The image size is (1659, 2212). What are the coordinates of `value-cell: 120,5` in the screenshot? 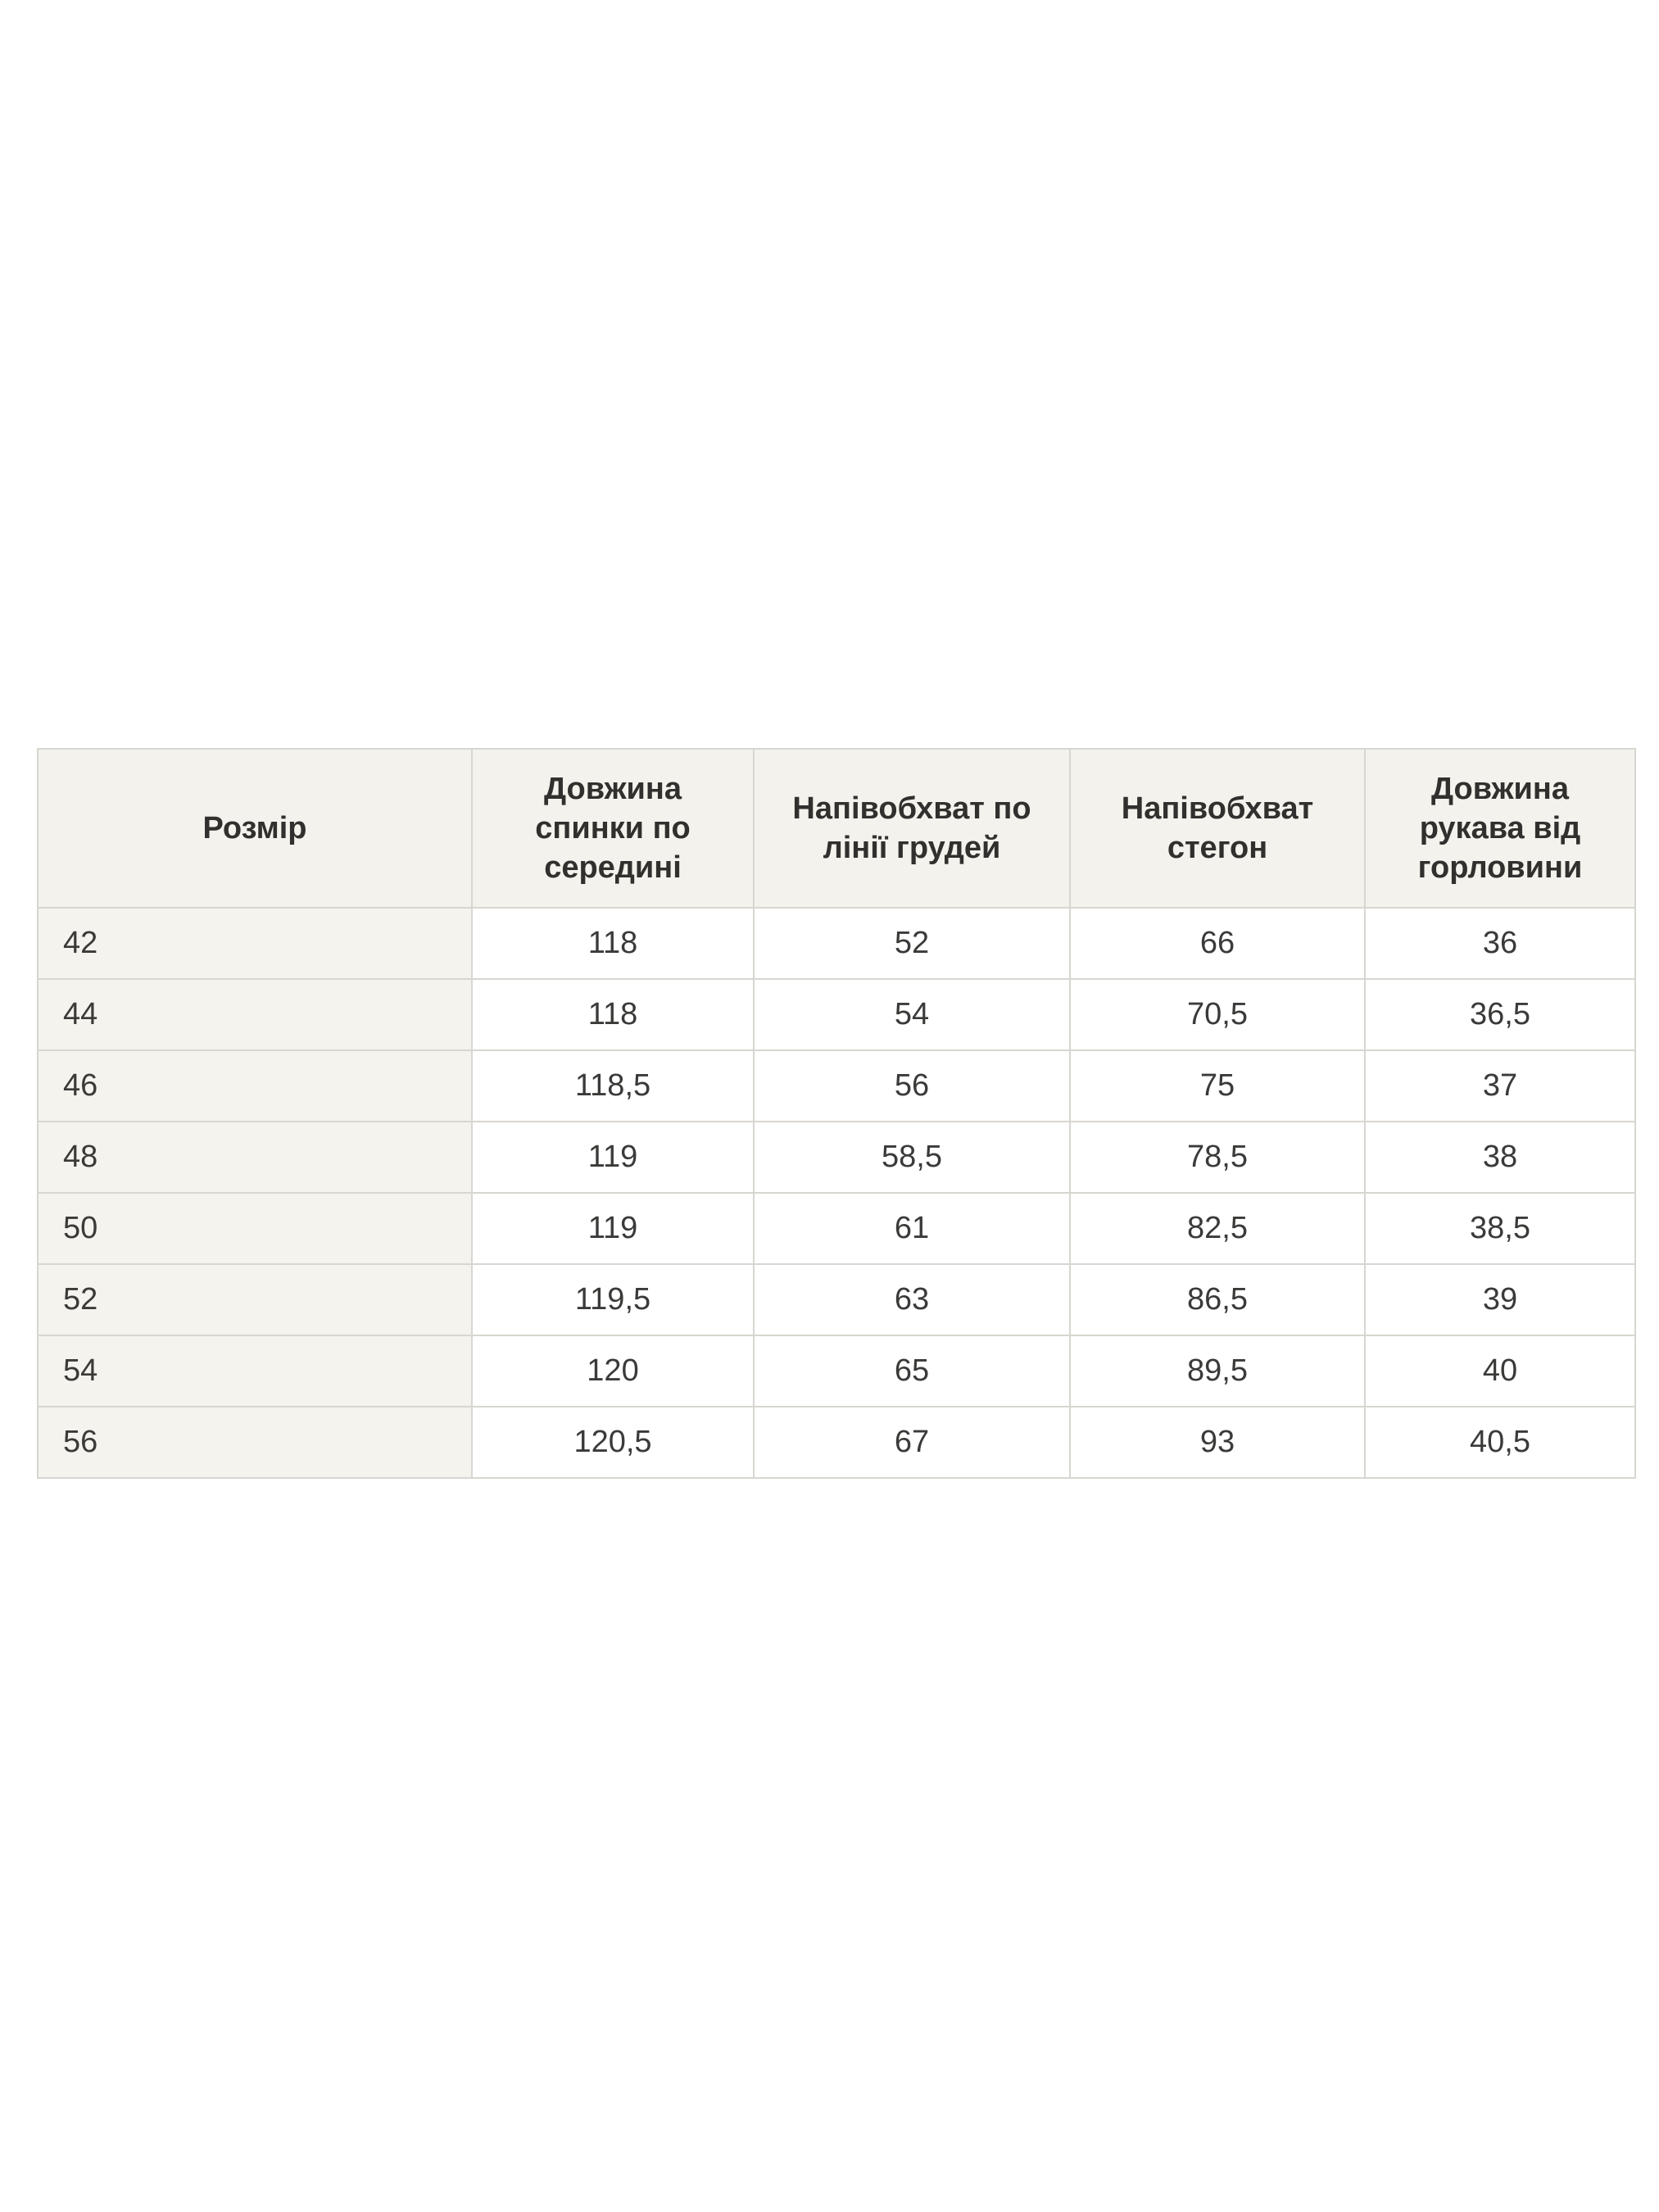 It's located at (613, 1442).